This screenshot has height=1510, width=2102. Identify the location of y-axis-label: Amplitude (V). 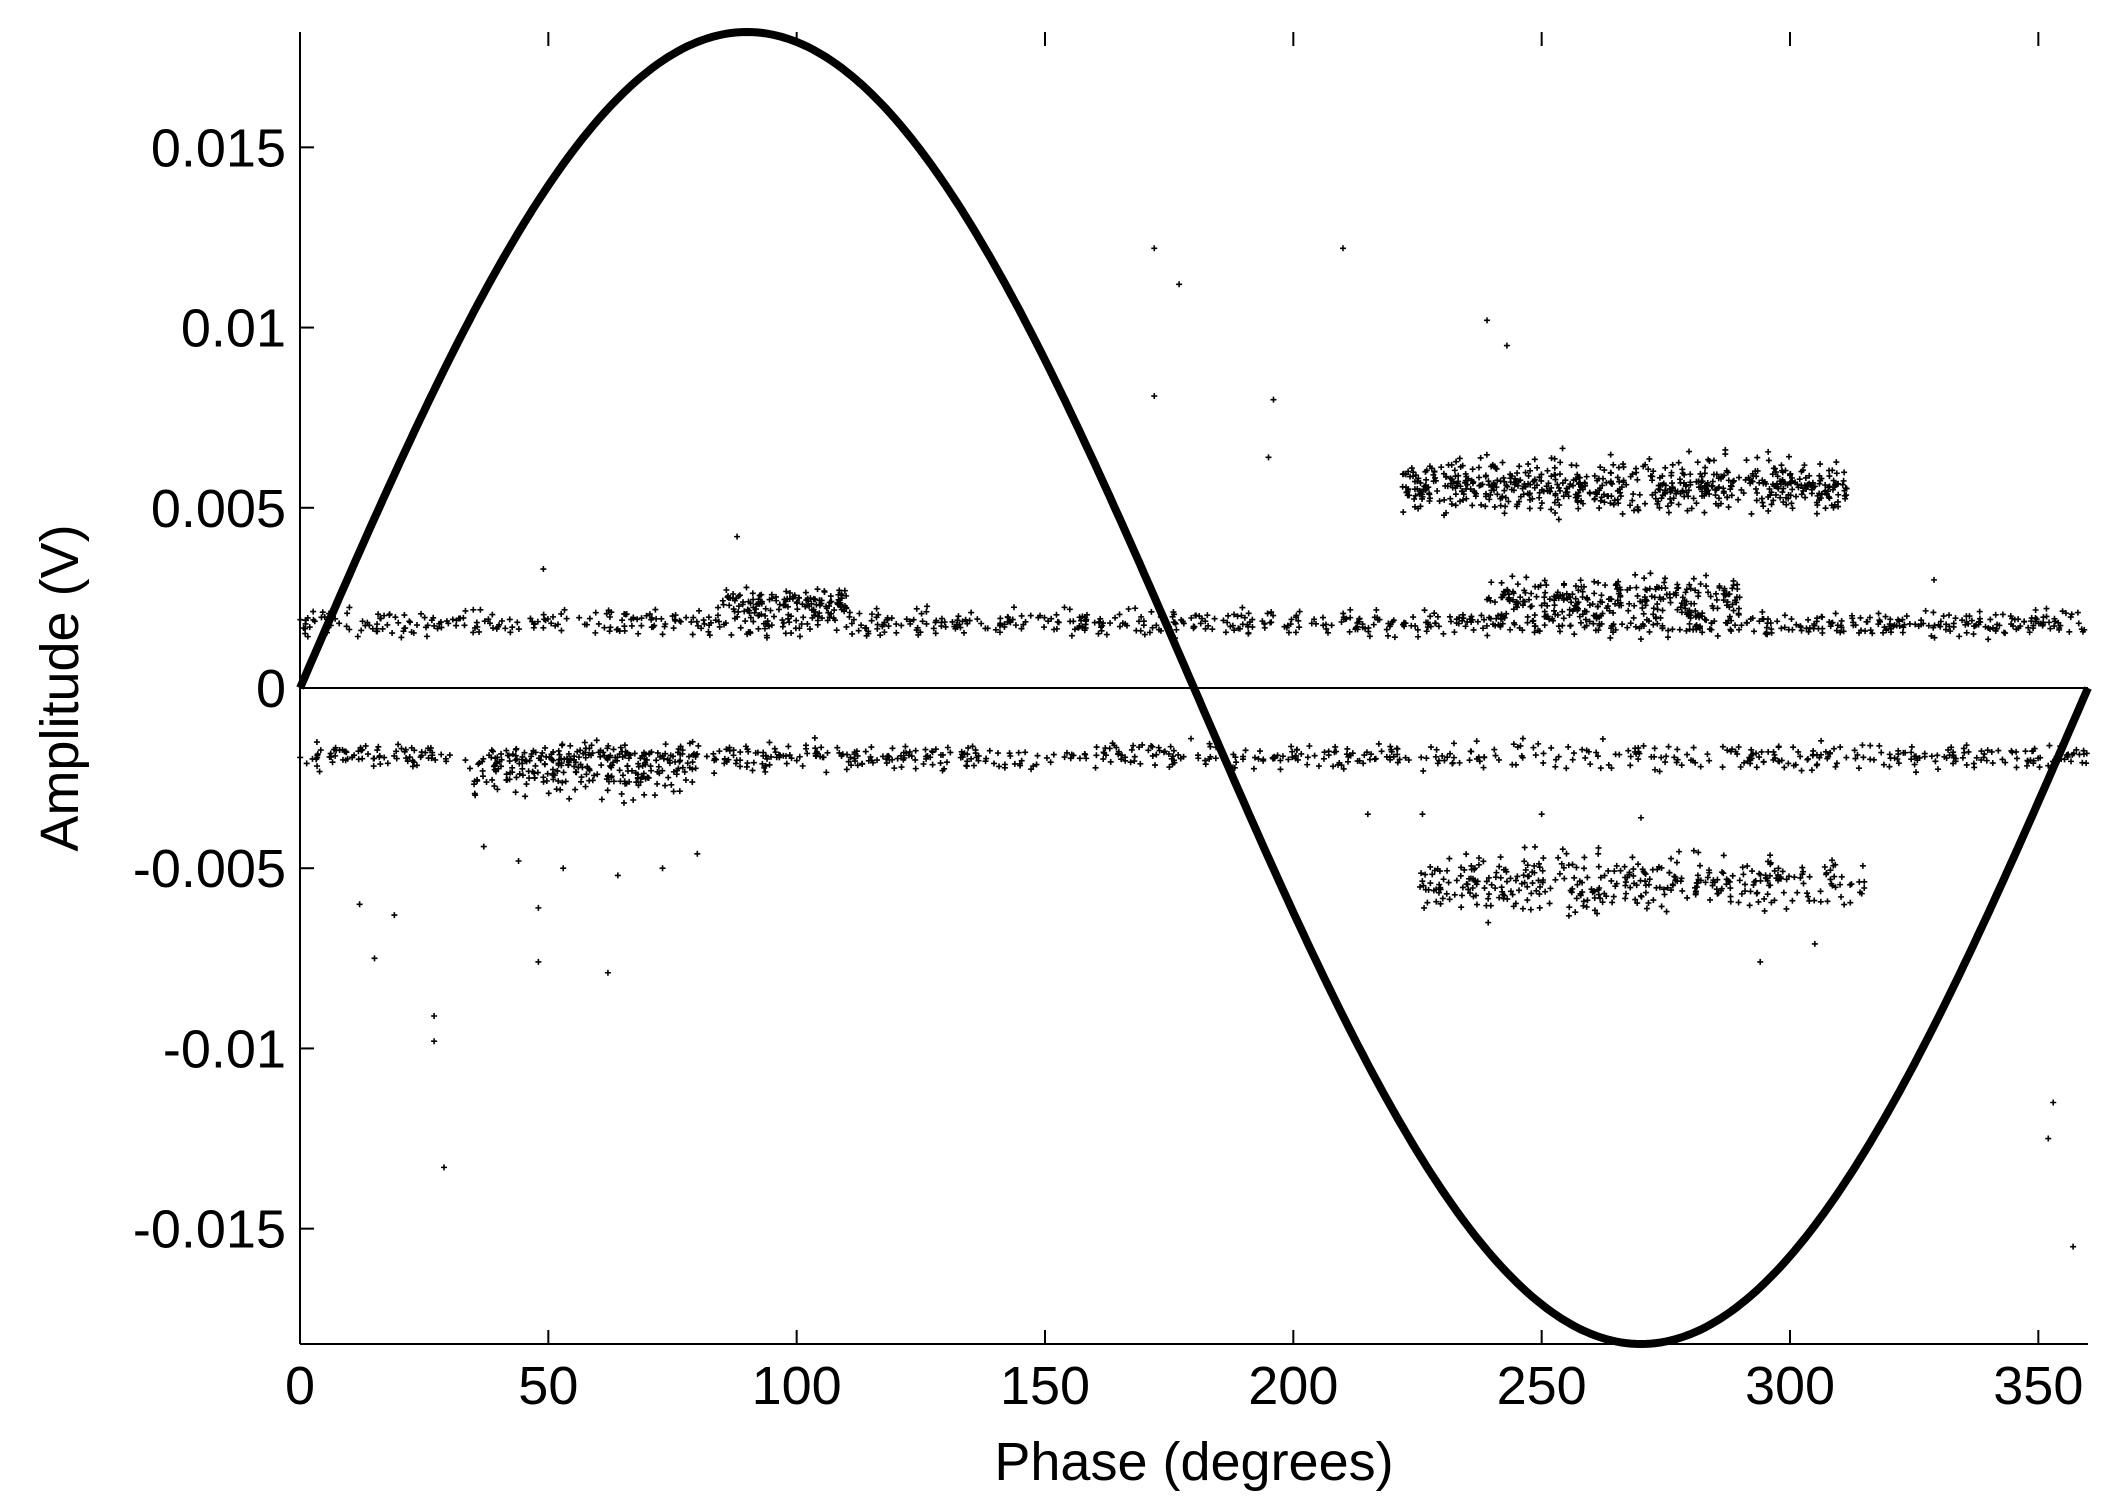
(60, 687).